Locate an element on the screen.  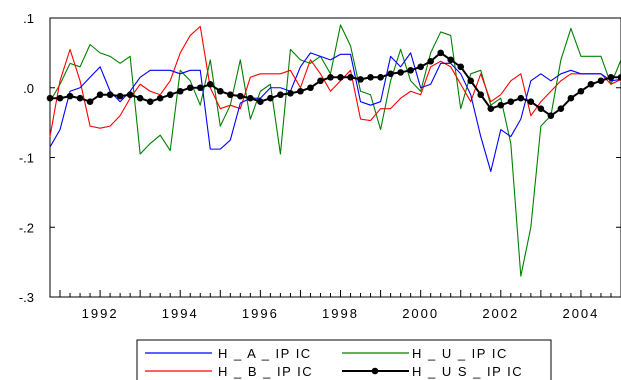
legend-marker is located at coordinates (375, 371).